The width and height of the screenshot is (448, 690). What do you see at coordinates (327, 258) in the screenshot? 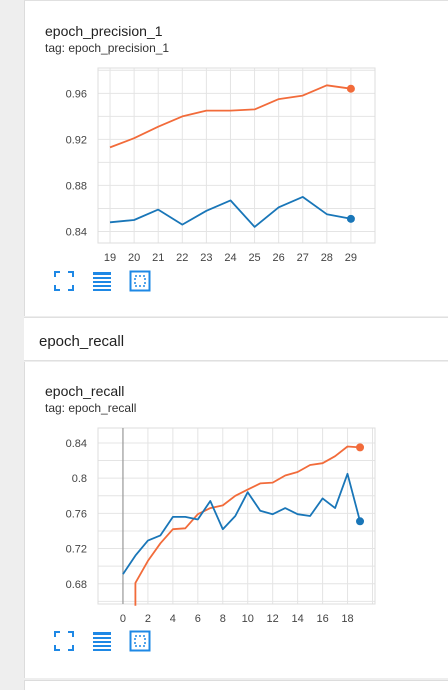
I see `x-tick-label: 28` at bounding box center [327, 258].